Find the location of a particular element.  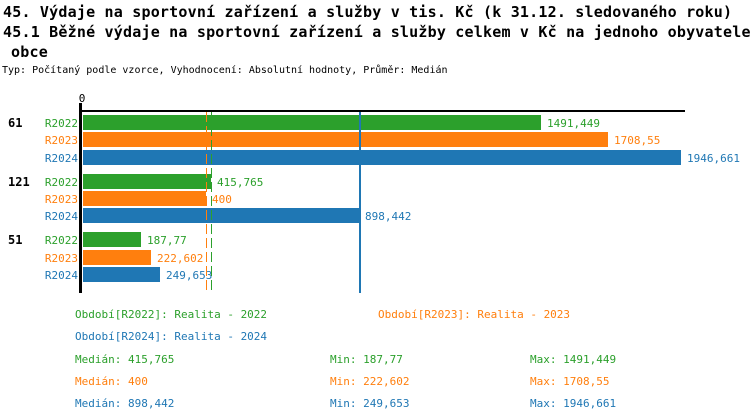

y-axis-line is located at coordinates (80, 198).